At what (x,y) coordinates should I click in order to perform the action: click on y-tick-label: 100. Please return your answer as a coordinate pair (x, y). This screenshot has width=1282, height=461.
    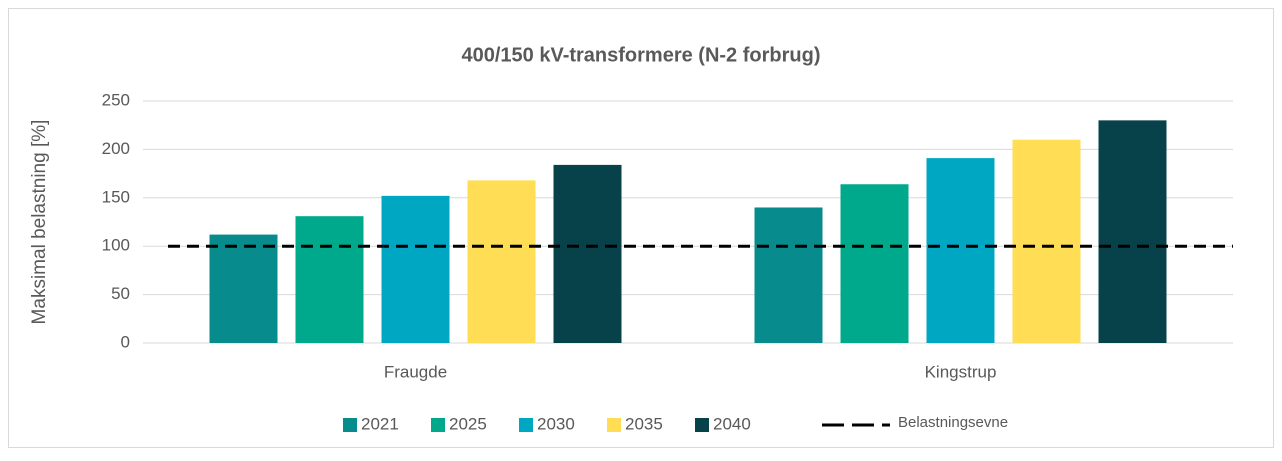
    Looking at the image, I should click on (116, 245).